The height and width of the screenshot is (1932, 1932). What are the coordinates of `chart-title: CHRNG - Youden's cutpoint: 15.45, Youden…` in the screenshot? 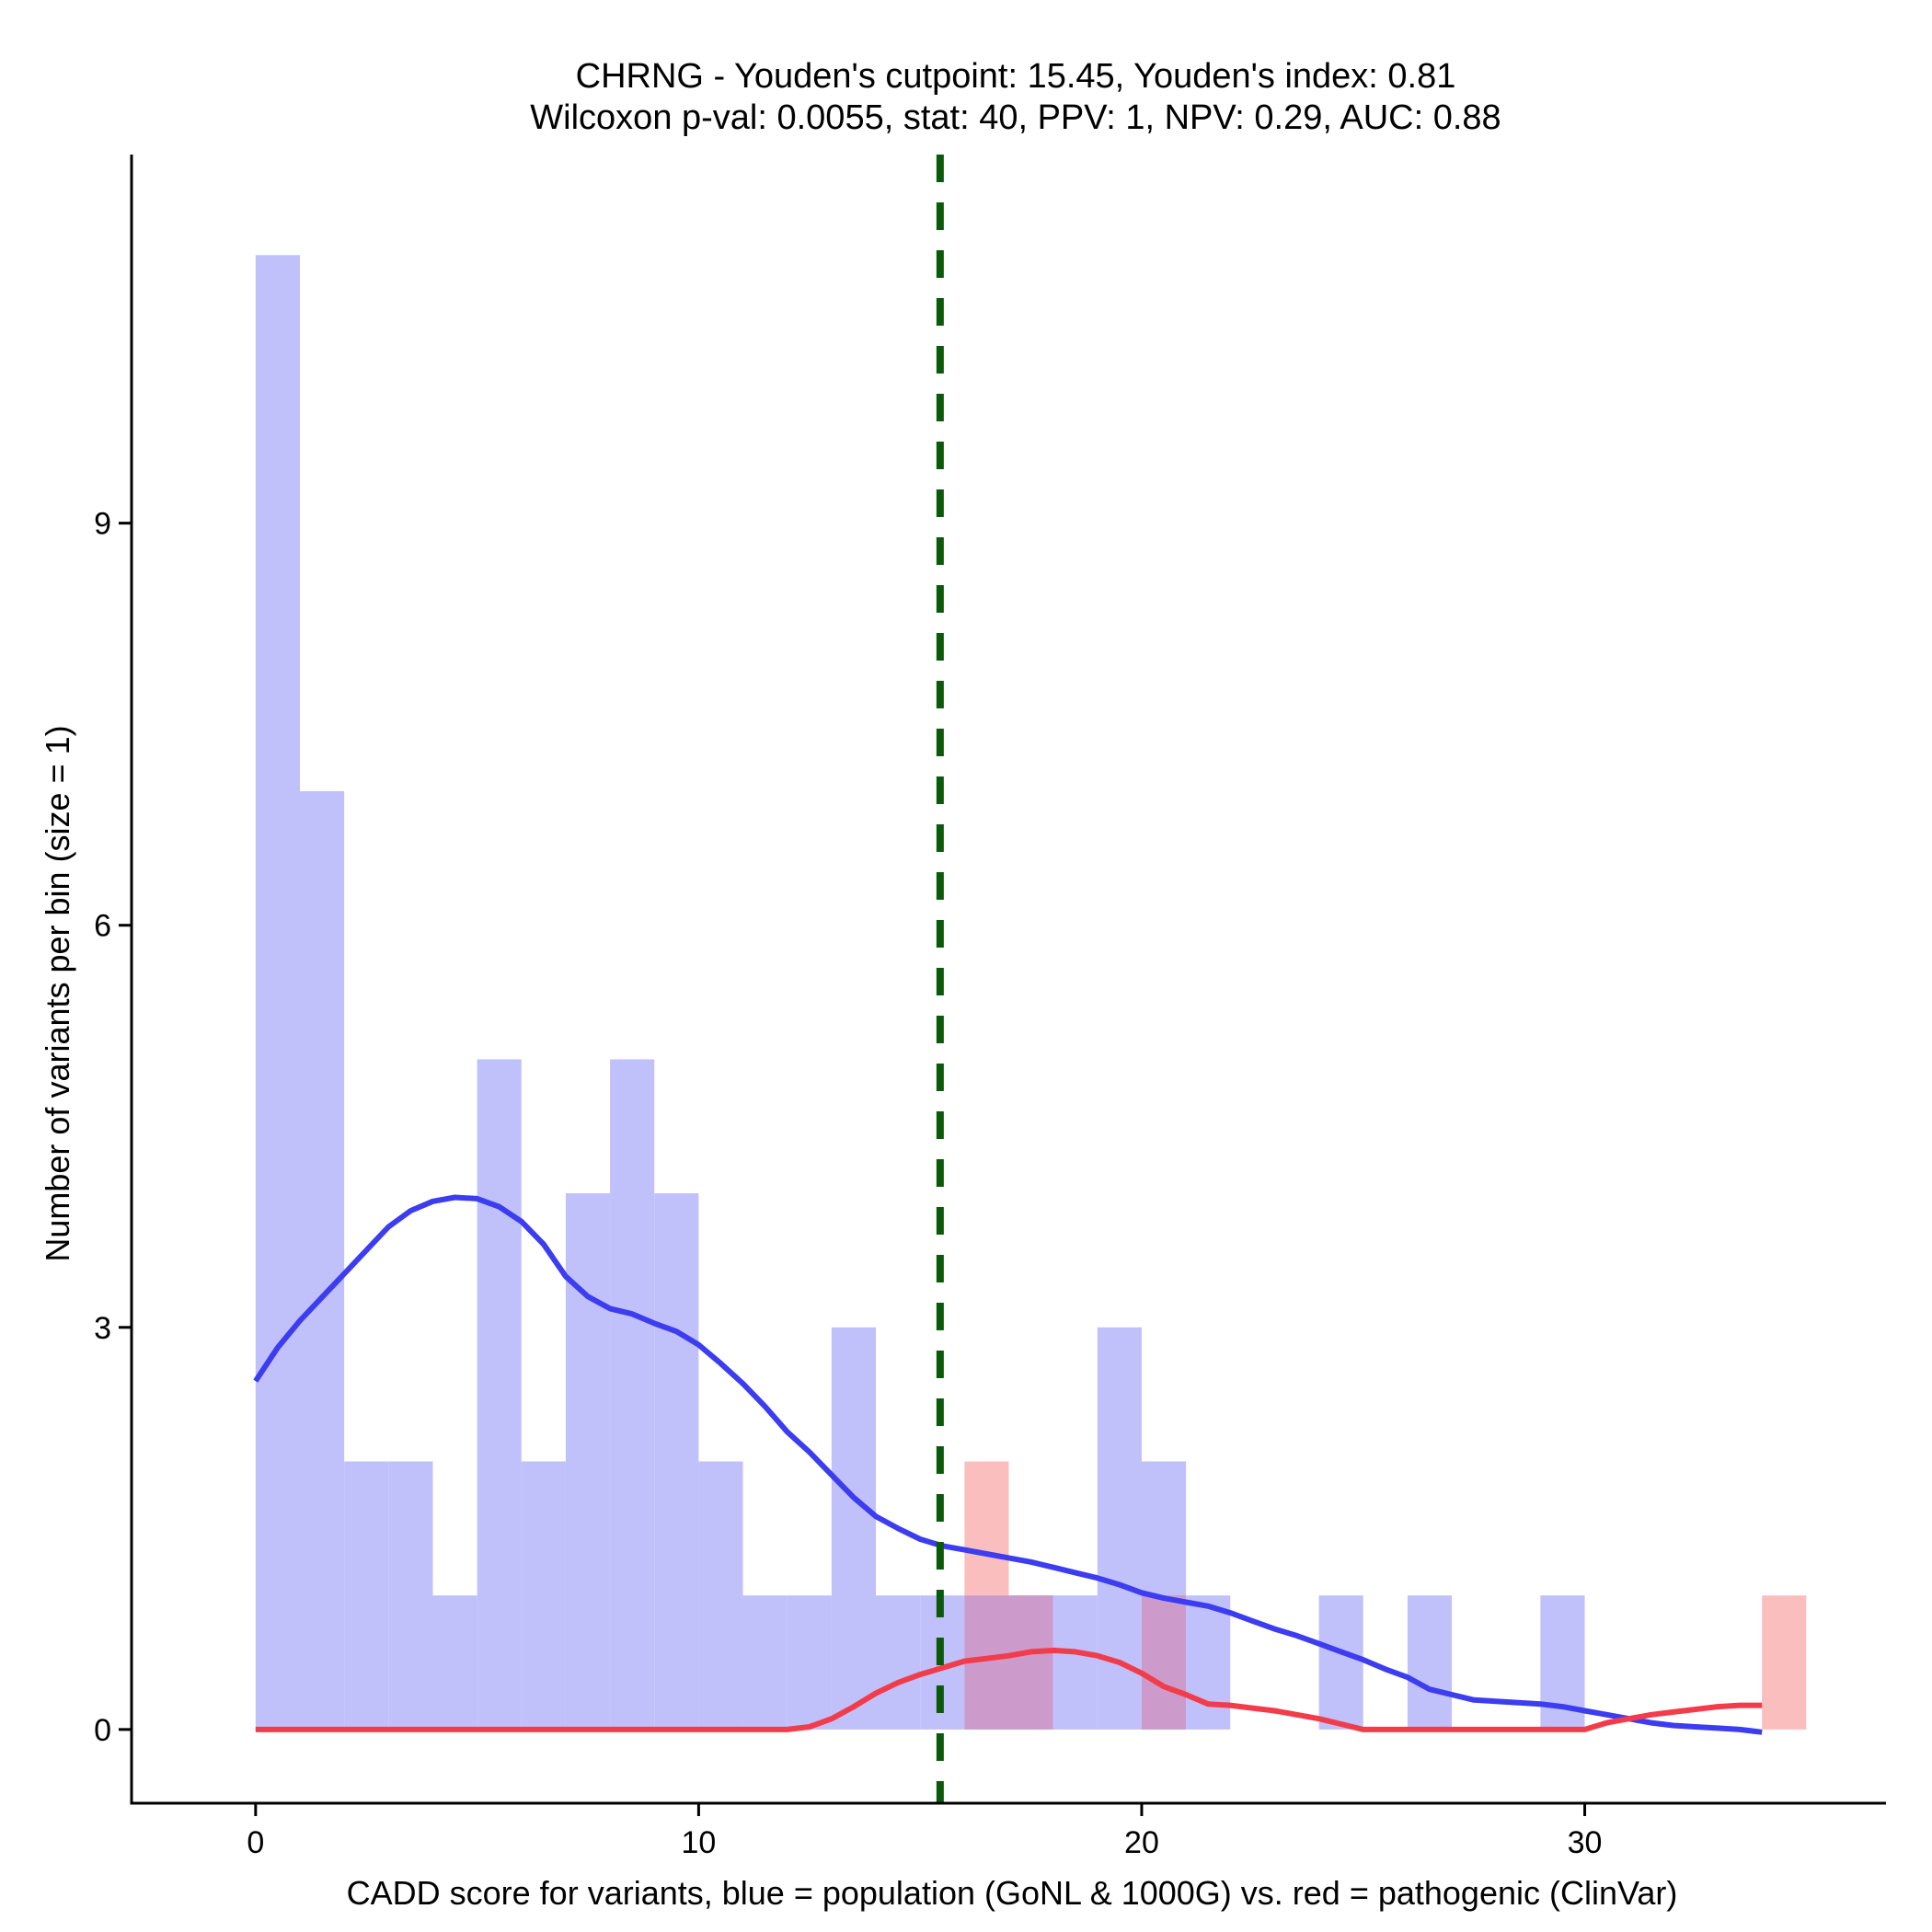 It's located at (1016, 76).